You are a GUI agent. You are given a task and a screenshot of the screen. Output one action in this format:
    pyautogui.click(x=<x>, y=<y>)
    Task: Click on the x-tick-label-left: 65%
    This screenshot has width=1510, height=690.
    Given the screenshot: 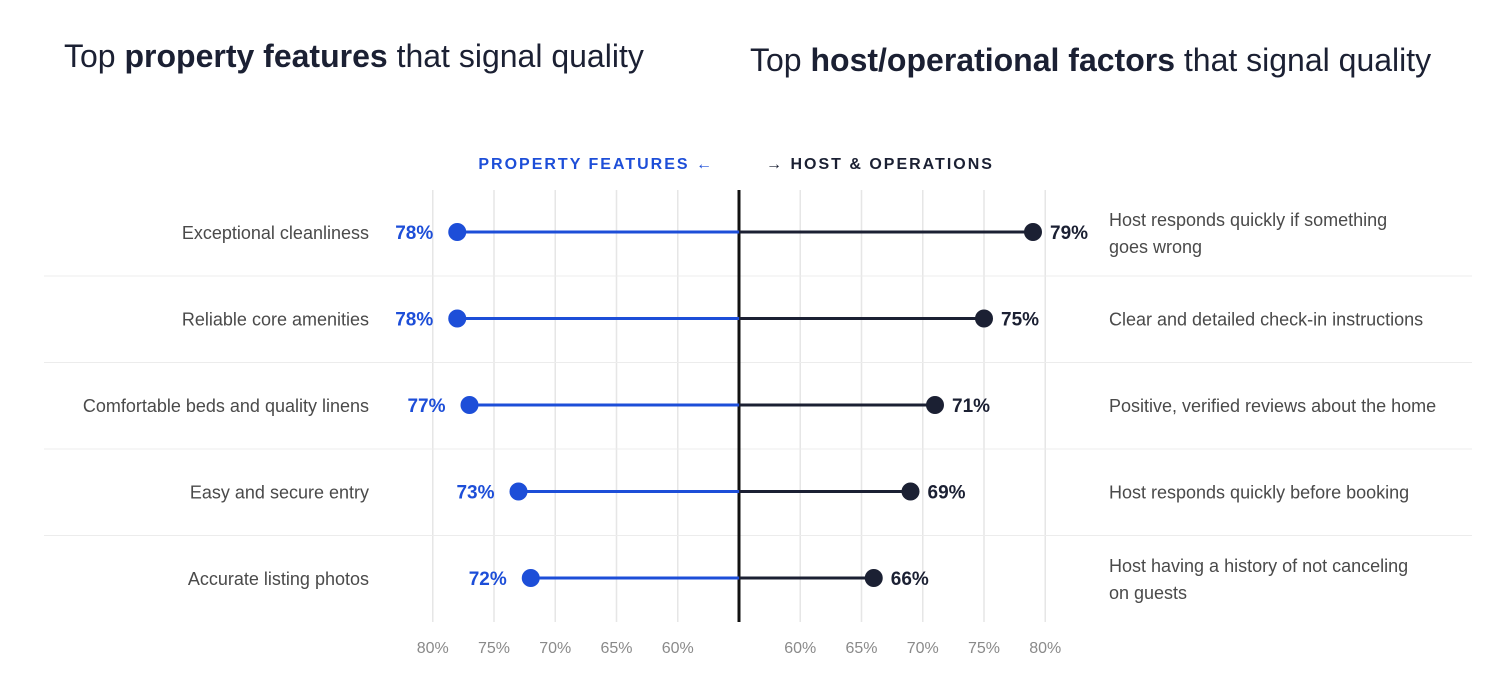 What is the action you would take?
    pyautogui.click(x=616, y=648)
    